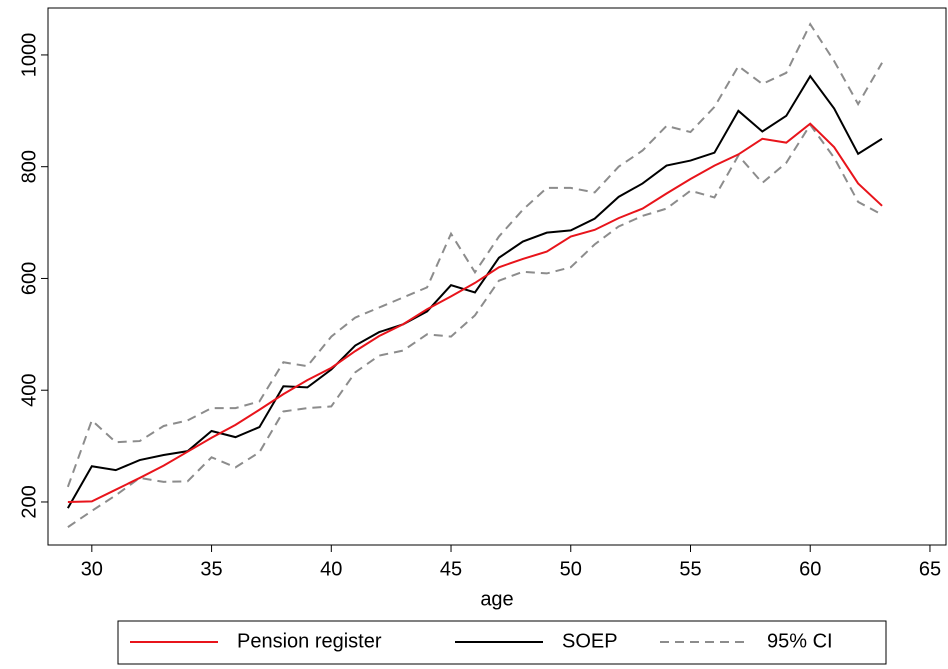 The height and width of the screenshot is (669, 948). Describe the element at coordinates (29, 278) in the screenshot. I see `y-tick-label: 600` at that location.